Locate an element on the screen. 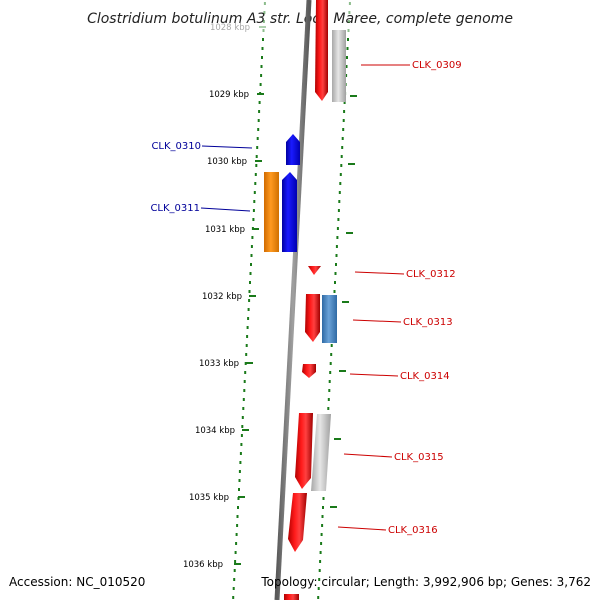  label-clk0316: CLK_0316 is located at coordinates (387, 530).